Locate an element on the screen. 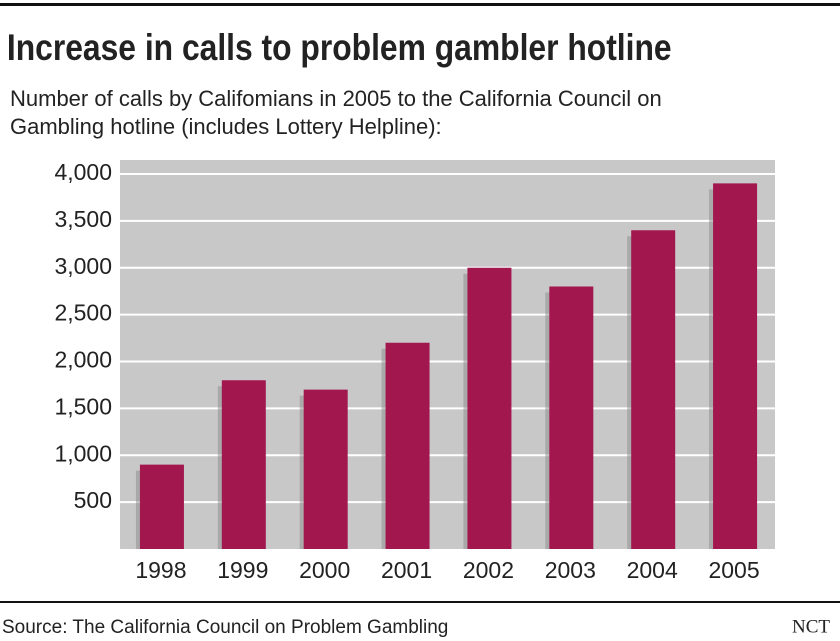 This screenshot has width=840, height=641. credit: NCT is located at coordinates (811, 626).